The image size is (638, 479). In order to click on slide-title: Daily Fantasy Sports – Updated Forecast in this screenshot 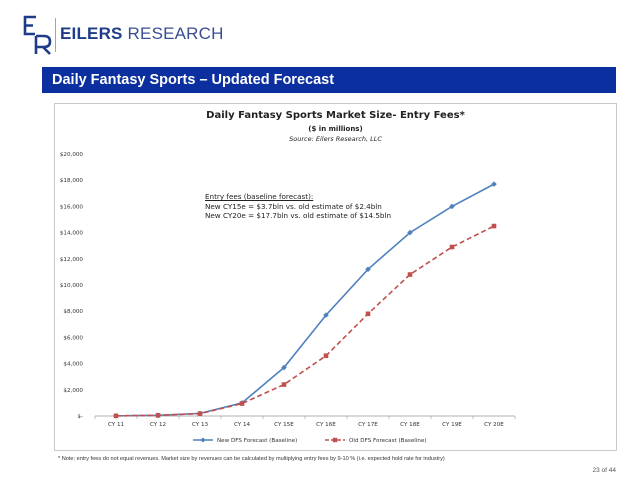, I will do `click(193, 80)`.